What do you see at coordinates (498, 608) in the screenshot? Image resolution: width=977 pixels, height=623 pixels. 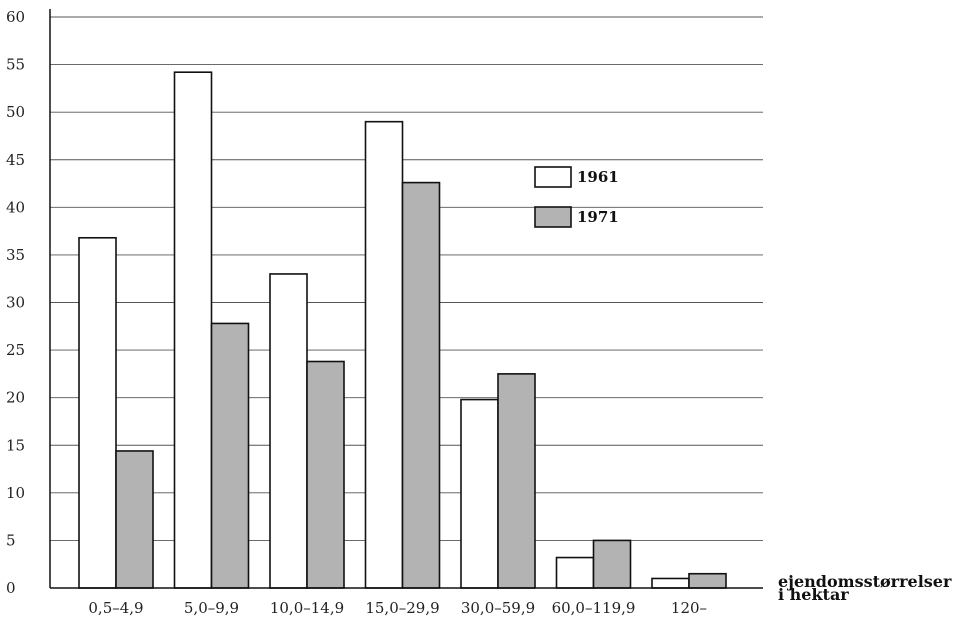 I see `x-tick-label: 30,0–59,9` at bounding box center [498, 608].